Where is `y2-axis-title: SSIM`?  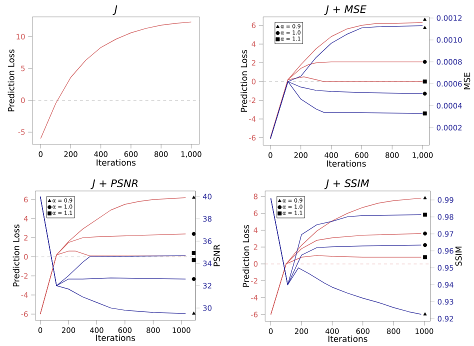
y2-axis-title: SSIM is located at coordinates (458, 256).